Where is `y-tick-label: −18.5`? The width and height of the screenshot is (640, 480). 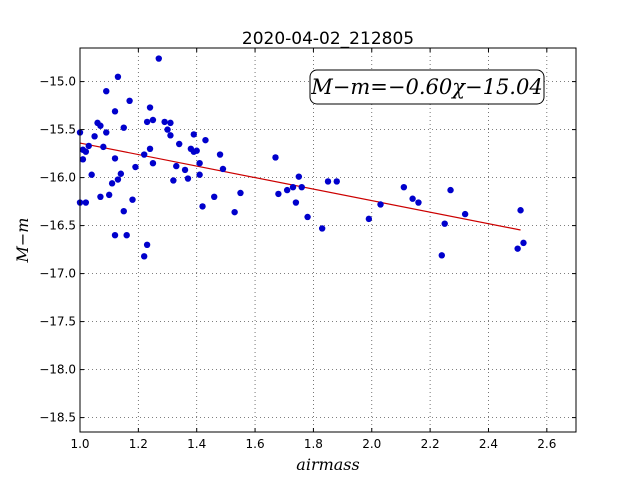 y-tick-label: −18.5 is located at coordinates (57, 418).